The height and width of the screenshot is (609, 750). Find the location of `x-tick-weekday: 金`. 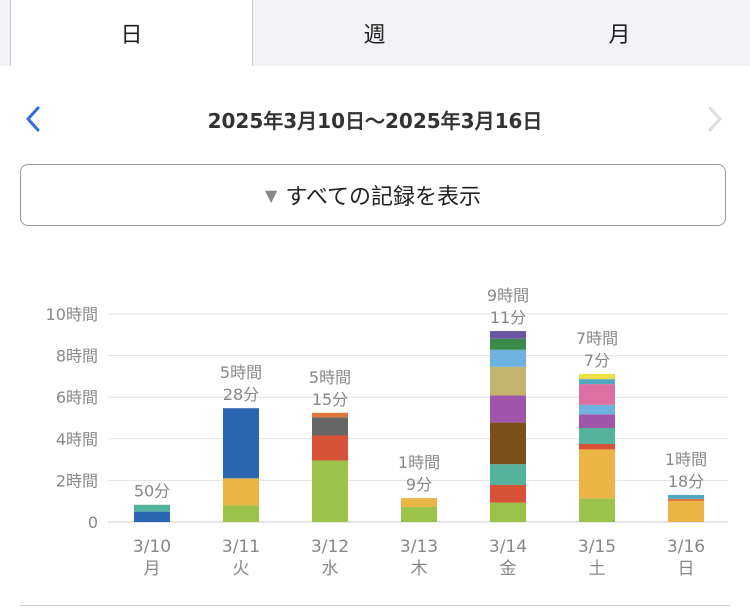

x-tick-weekday: 金 is located at coordinates (508, 569).